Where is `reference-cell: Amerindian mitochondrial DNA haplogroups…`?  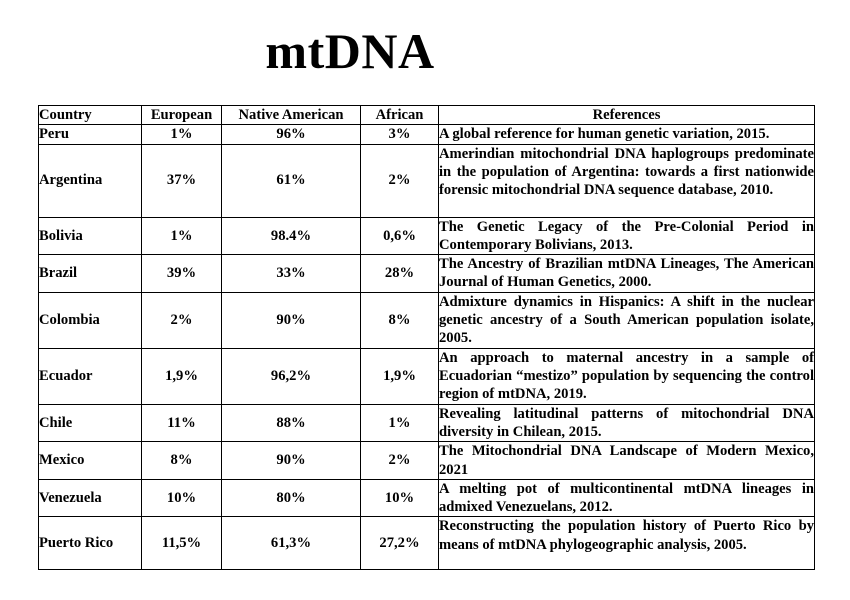
reference-cell: Amerindian mitochondrial DNA haplogroups… is located at coordinates (626, 180).